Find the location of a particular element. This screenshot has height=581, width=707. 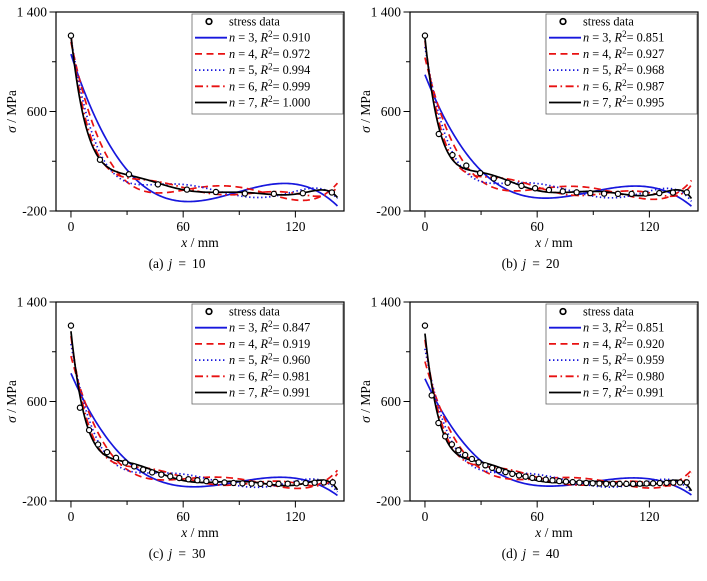

subplot-d-caption: (d) j = 40 is located at coordinates (530, 554).